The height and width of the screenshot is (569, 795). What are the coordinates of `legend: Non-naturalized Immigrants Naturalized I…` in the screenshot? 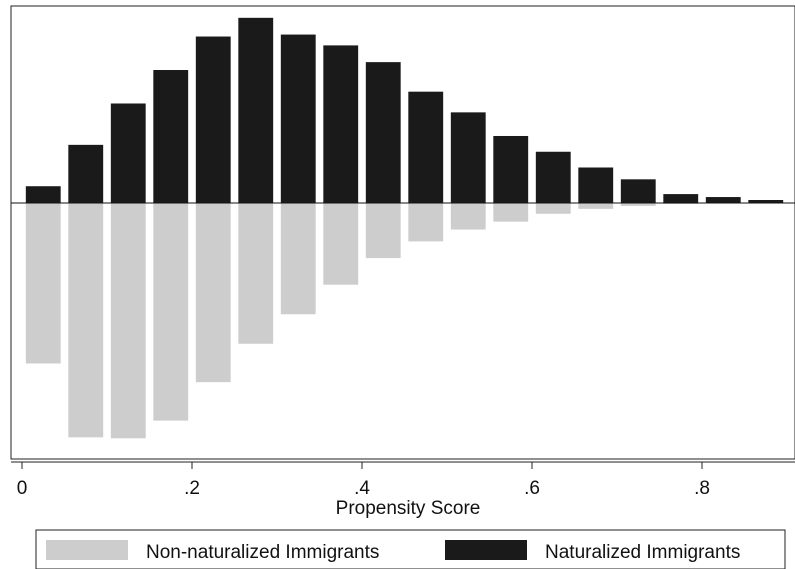 It's located at (410, 549).